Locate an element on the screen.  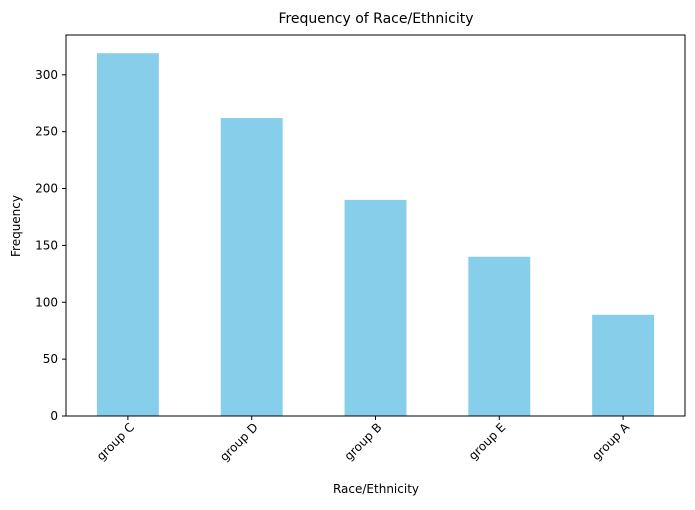
x-tick-label: group B is located at coordinates (363, 441).